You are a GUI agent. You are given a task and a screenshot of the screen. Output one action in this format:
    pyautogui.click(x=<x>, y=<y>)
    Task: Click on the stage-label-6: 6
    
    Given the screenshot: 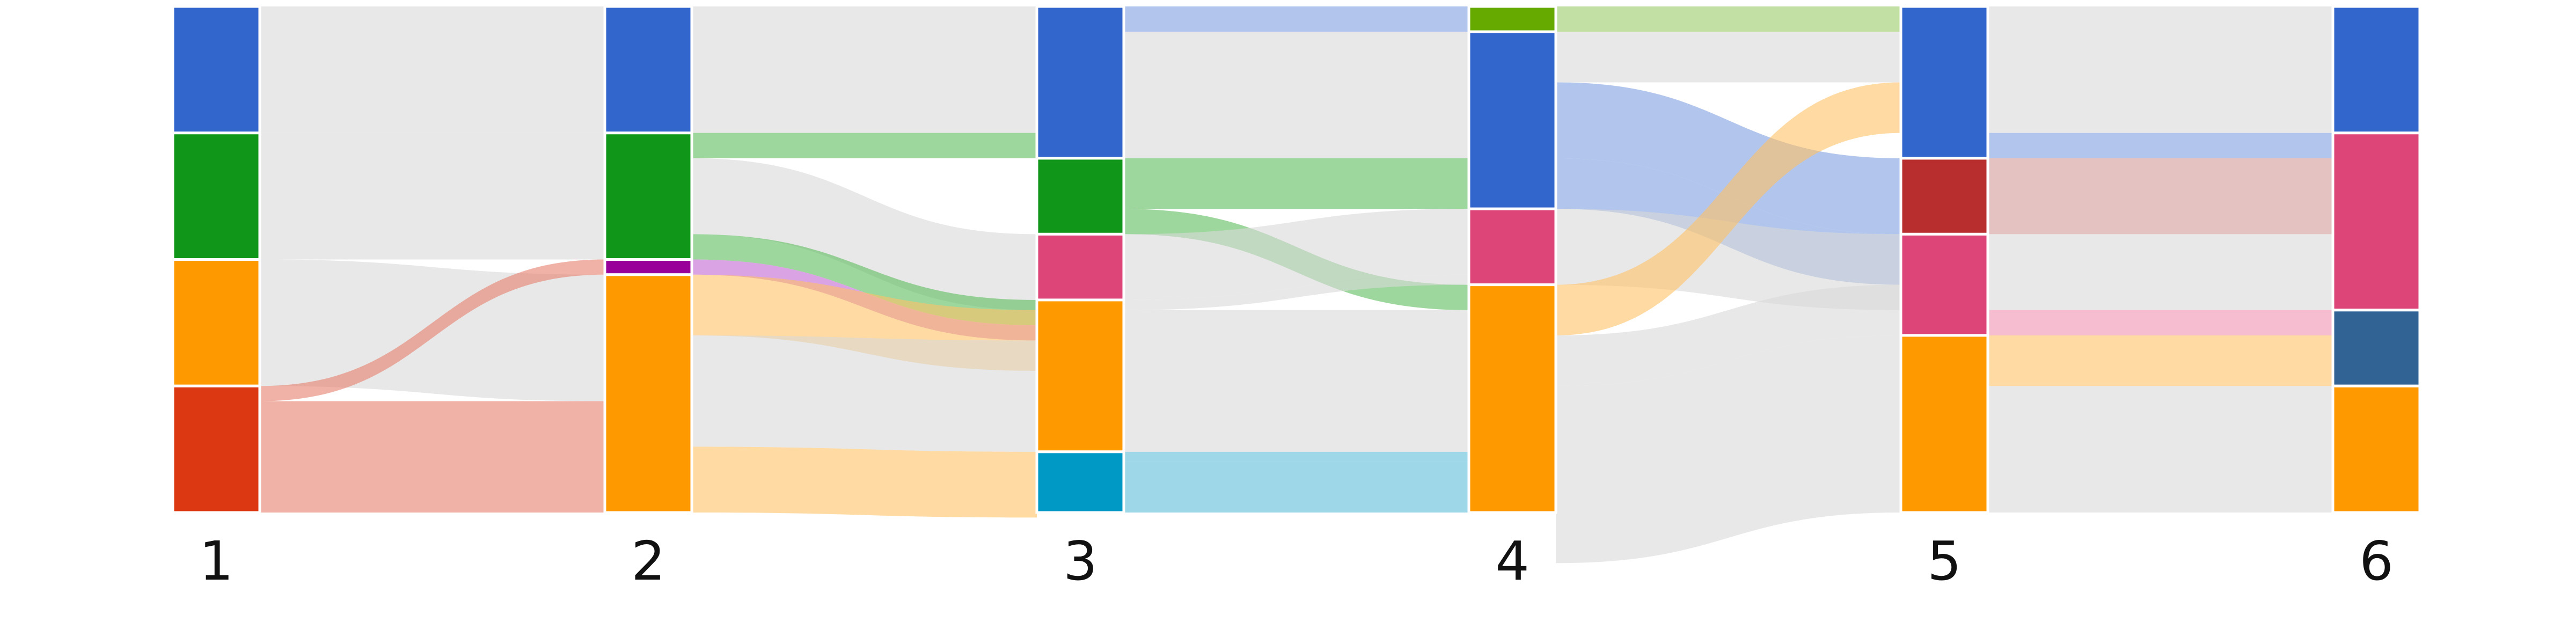 What is the action you would take?
    pyautogui.click(x=2376, y=561)
    